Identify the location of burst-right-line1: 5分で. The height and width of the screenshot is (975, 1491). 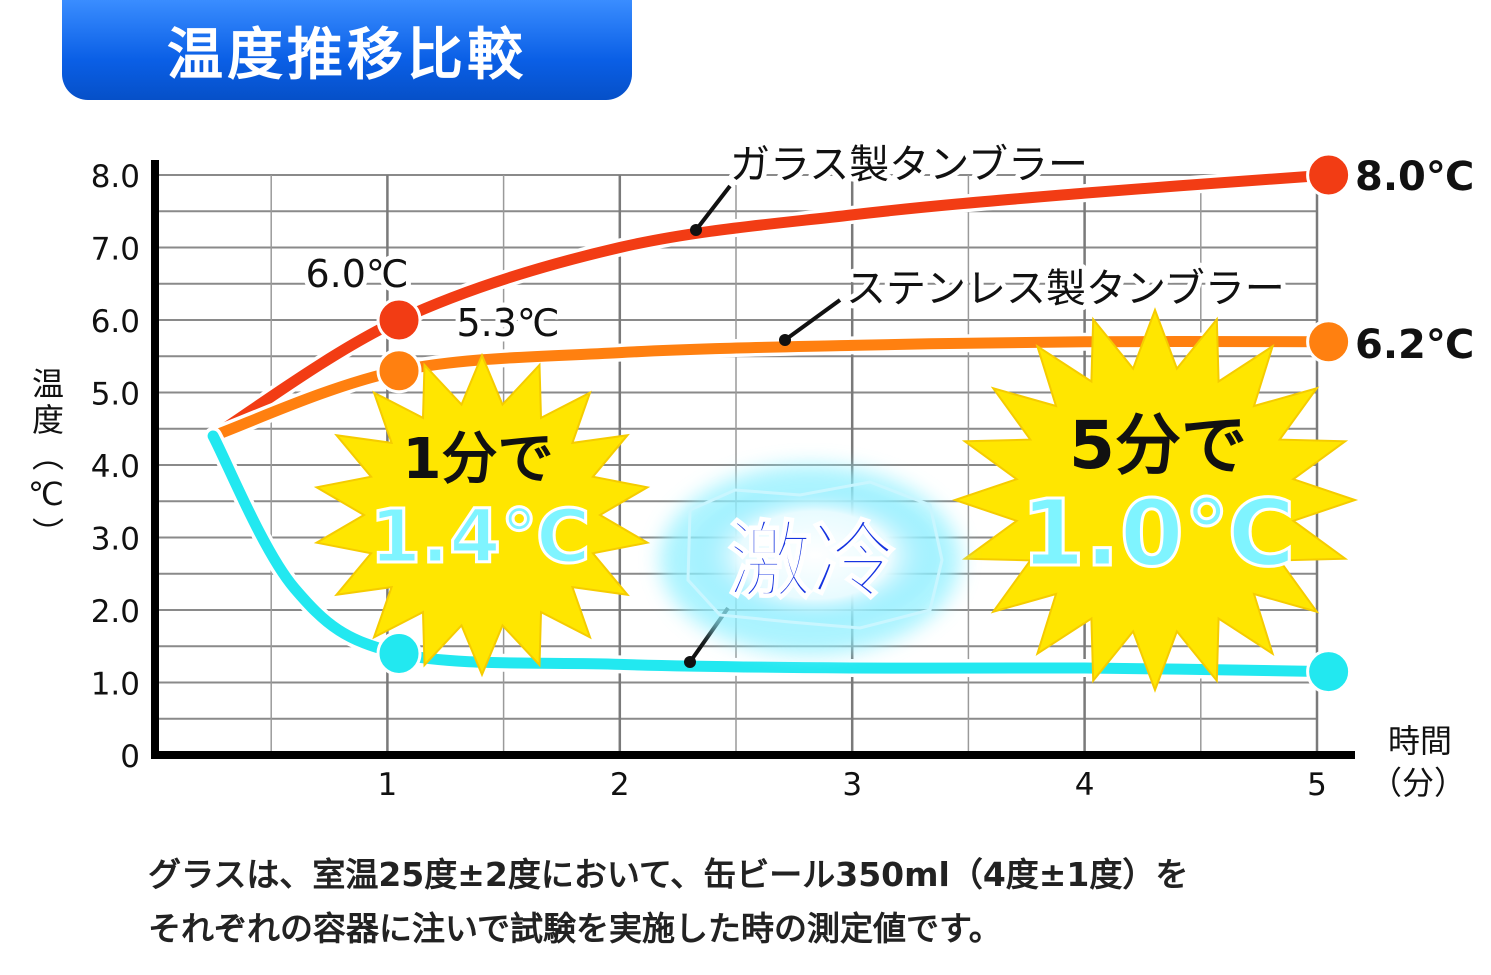
(1158, 445).